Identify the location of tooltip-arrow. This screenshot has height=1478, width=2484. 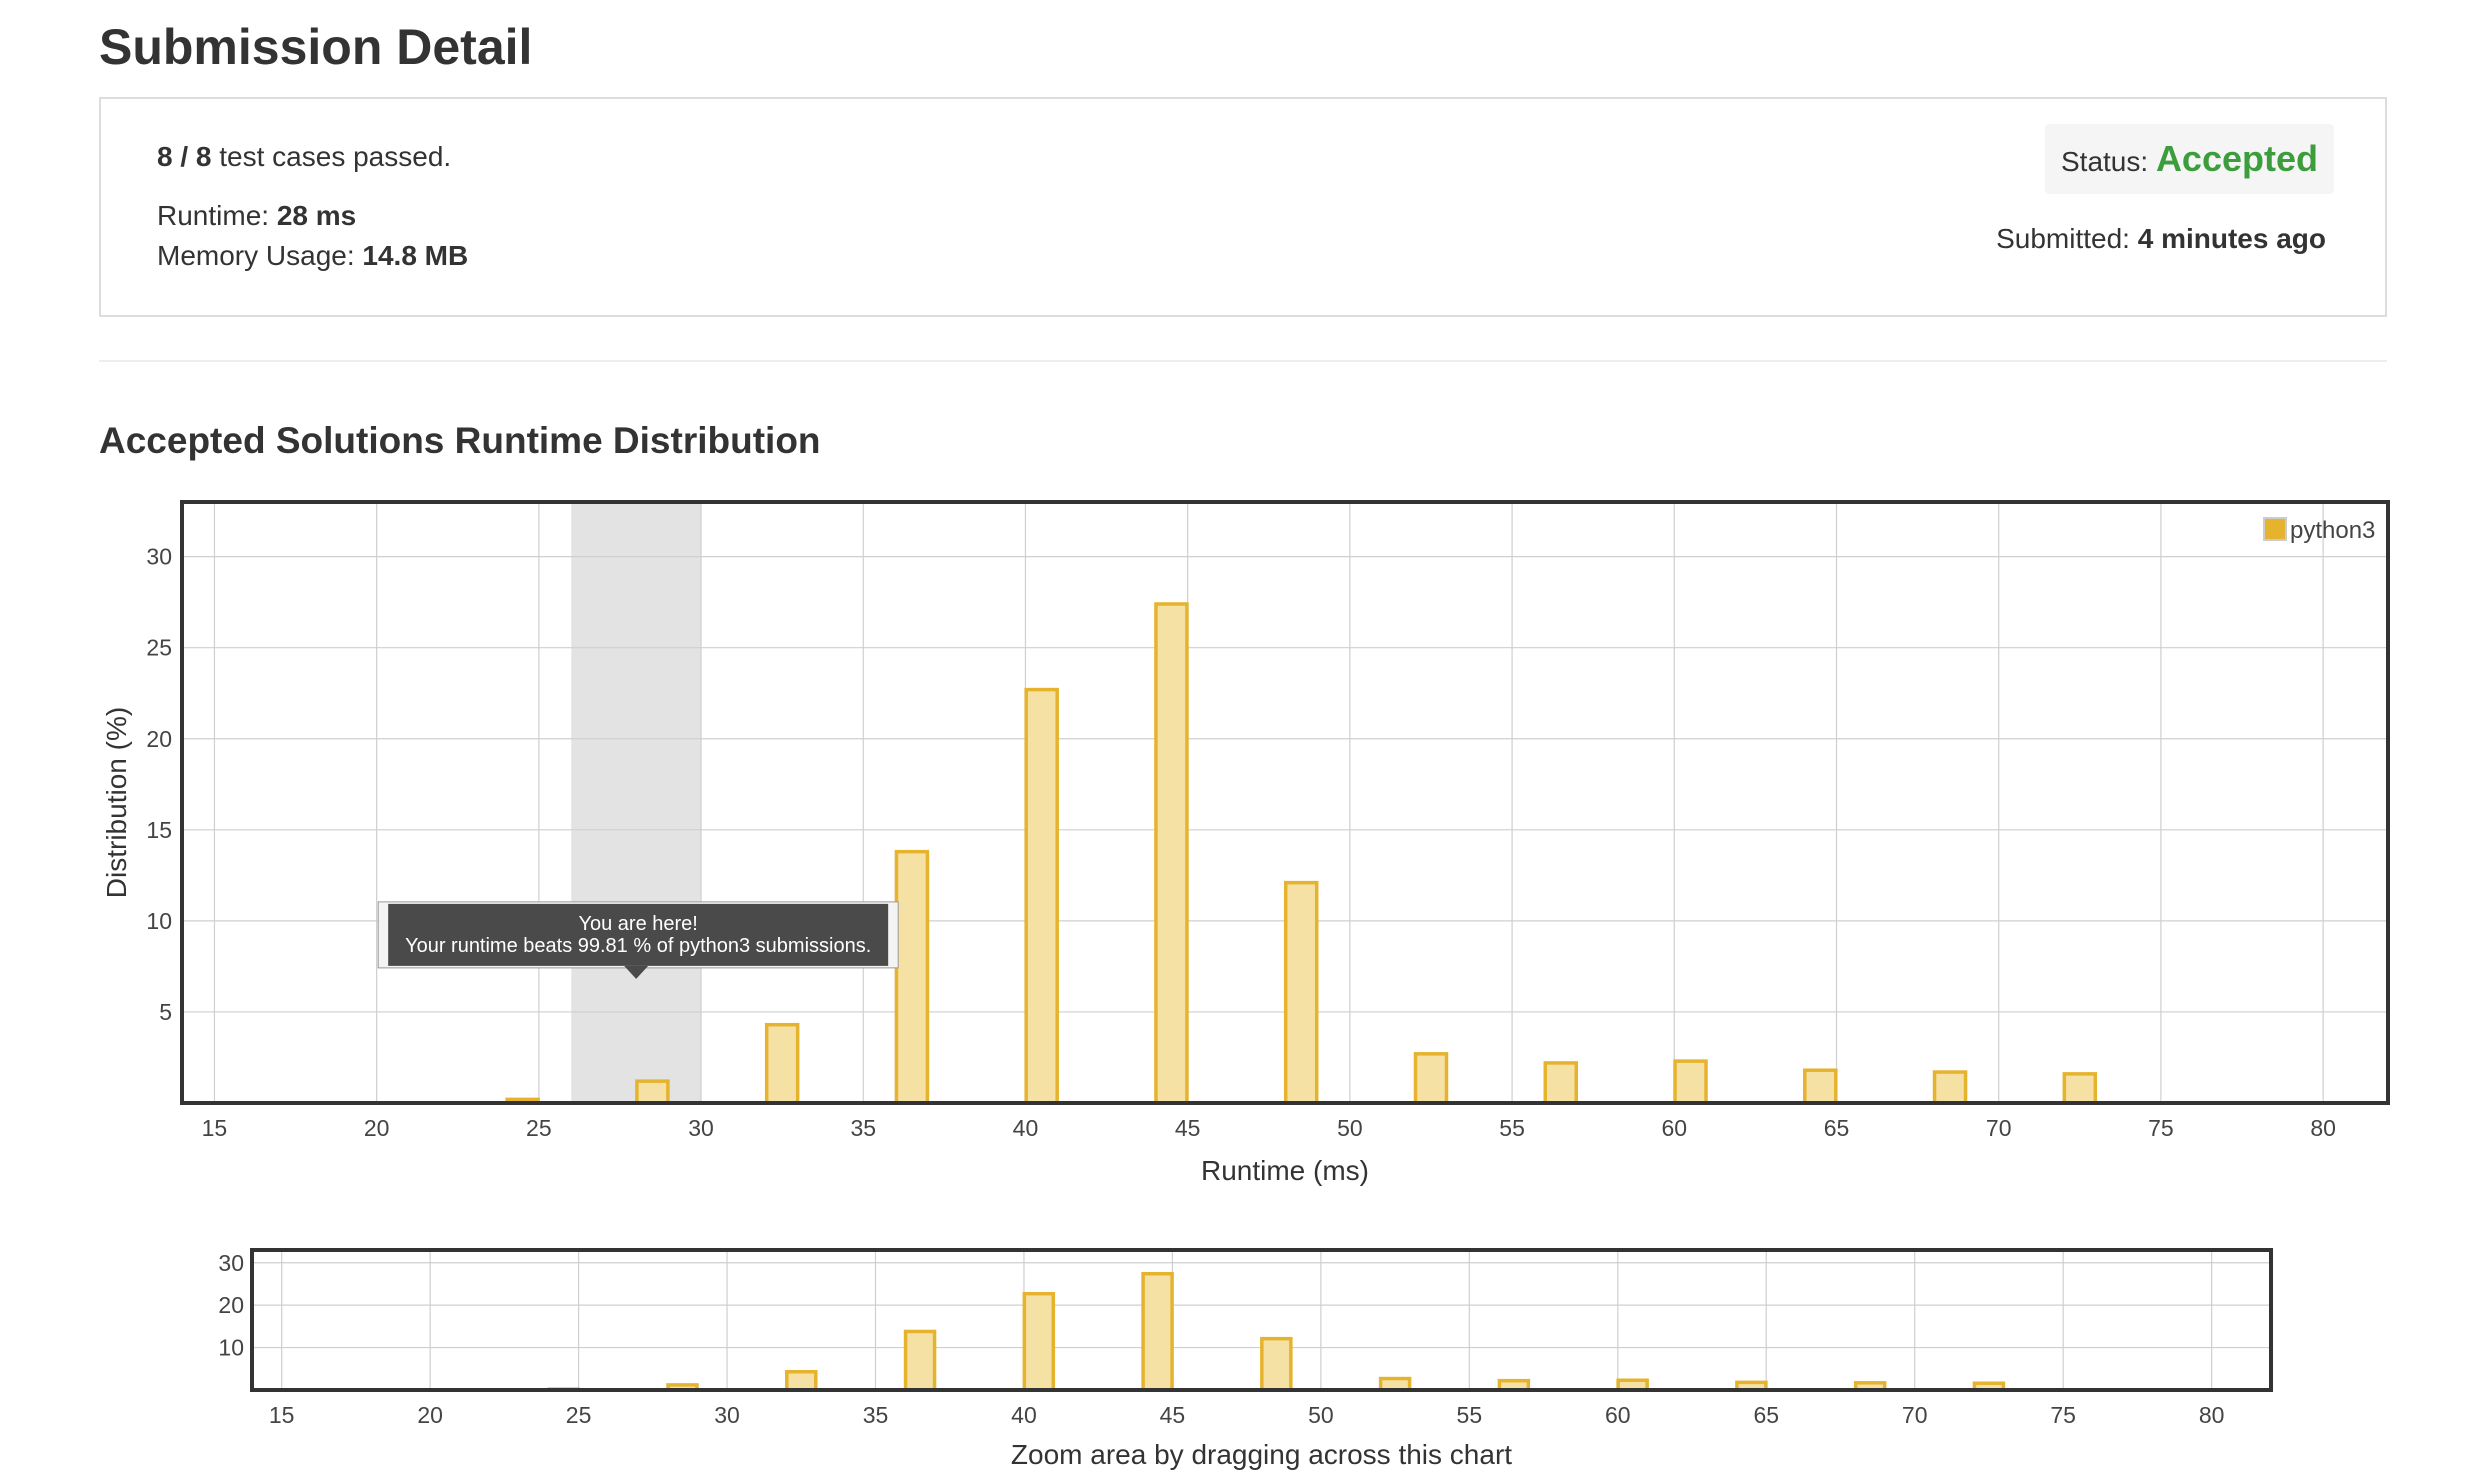
(636, 972).